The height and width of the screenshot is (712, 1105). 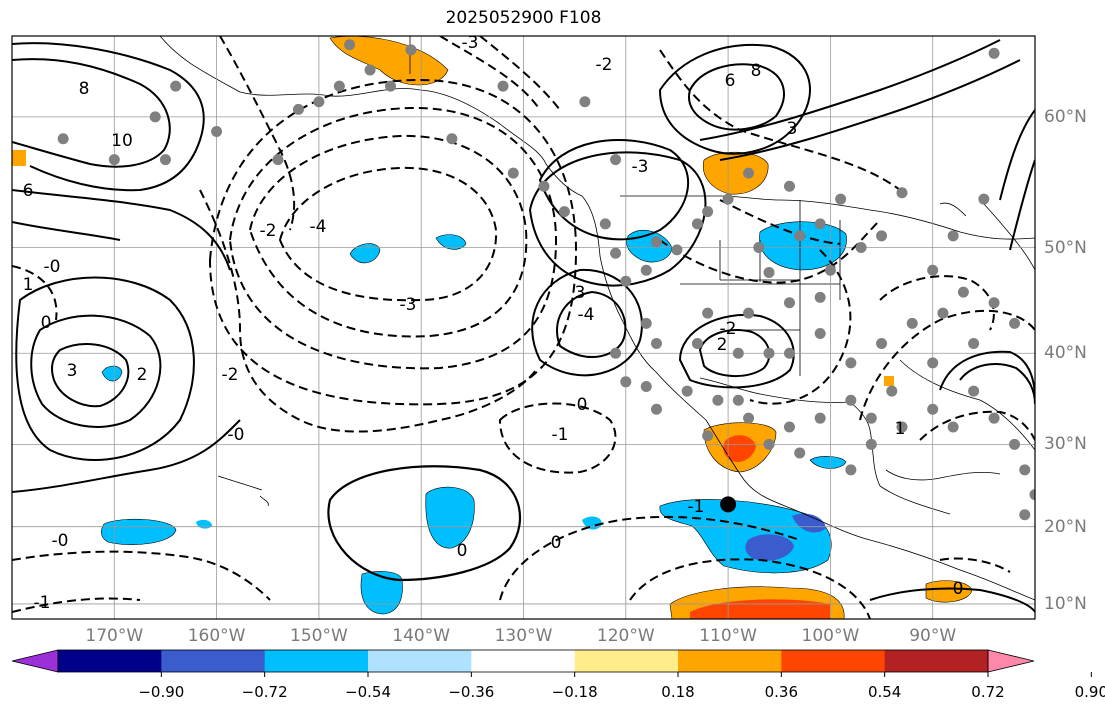 I want to click on longitude-tick-label: 110°W, so click(x=728, y=636).